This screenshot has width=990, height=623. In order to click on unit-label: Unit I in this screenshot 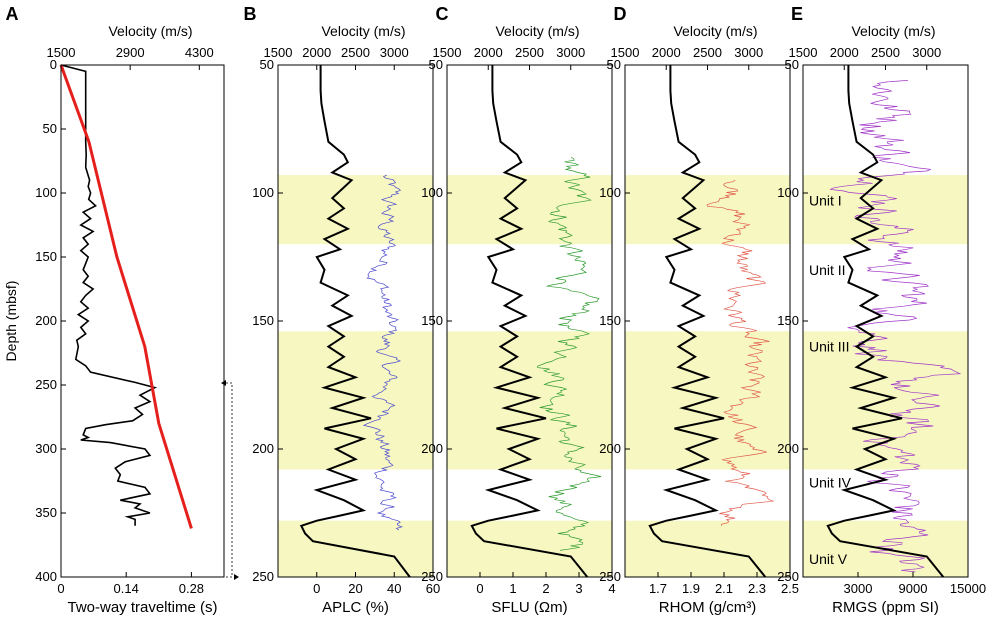, I will do `click(825, 201)`.